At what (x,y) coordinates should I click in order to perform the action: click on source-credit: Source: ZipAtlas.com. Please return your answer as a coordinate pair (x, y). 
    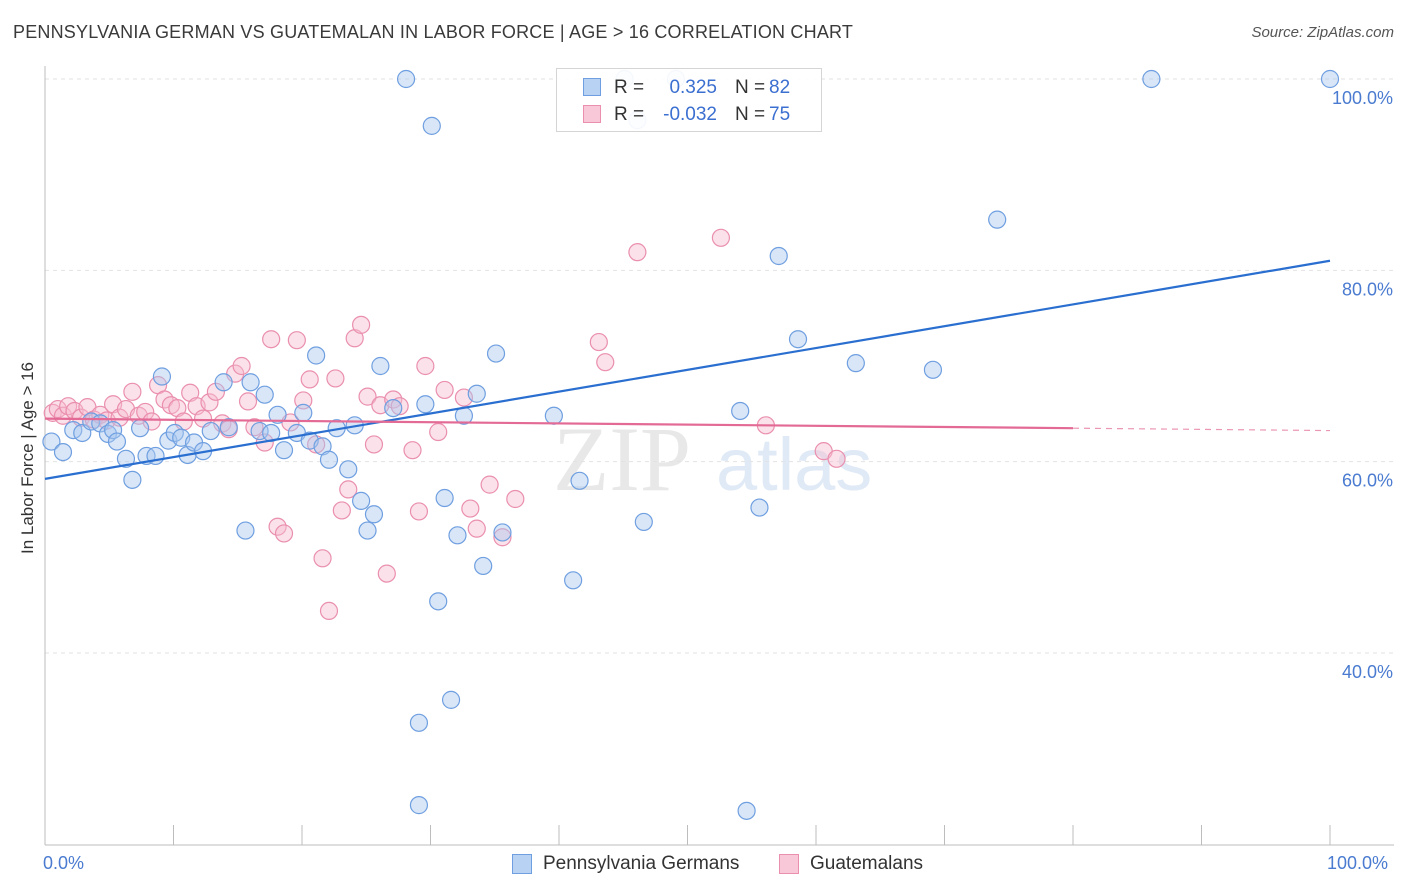
    Looking at the image, I should click on (1322, 32).